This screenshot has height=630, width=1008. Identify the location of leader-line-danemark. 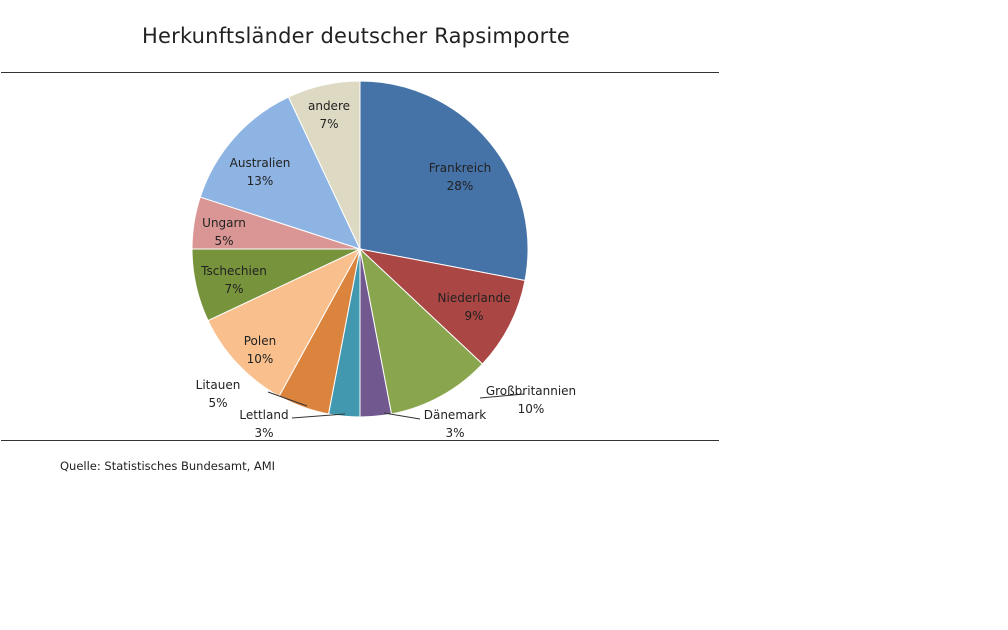
(402, 416).